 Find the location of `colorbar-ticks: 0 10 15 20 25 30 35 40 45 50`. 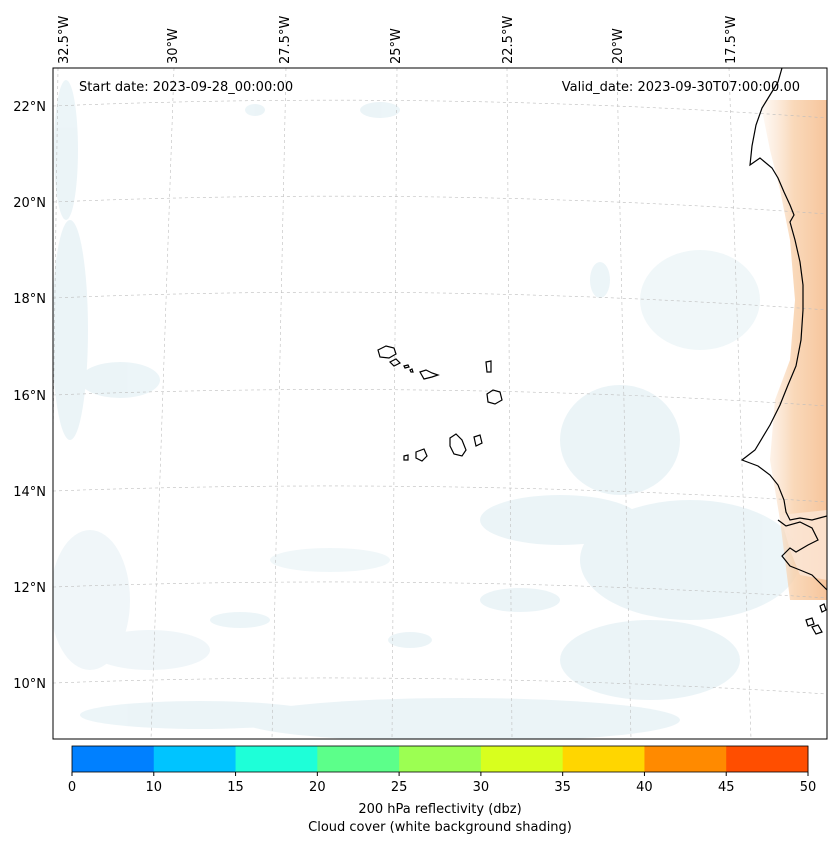

colorbar-ticks: 0 10 15 20 25 30 35 40 45 50 is located at coordinates (442, 783).